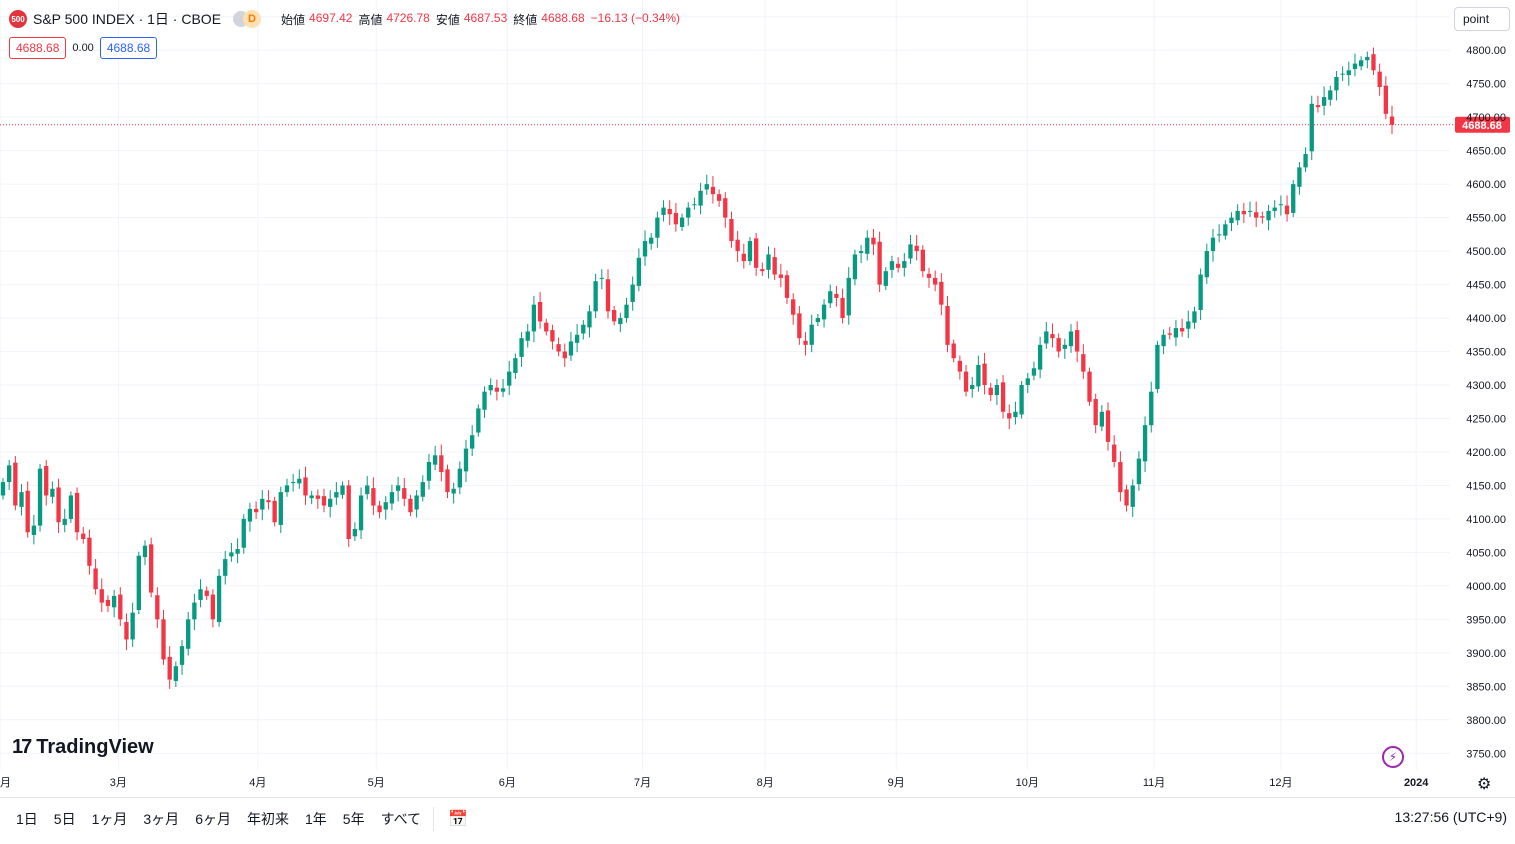 The image size is (1515, 844). I want to click on timeframe-button: 年初来, so click(267, 818).